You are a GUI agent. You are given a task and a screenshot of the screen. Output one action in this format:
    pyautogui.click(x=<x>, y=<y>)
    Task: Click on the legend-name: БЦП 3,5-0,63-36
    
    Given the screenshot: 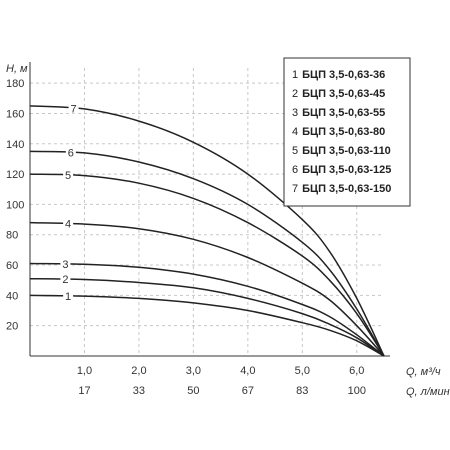 What is the action you would take?
    pyautogui.click(x=343, y=75)
    